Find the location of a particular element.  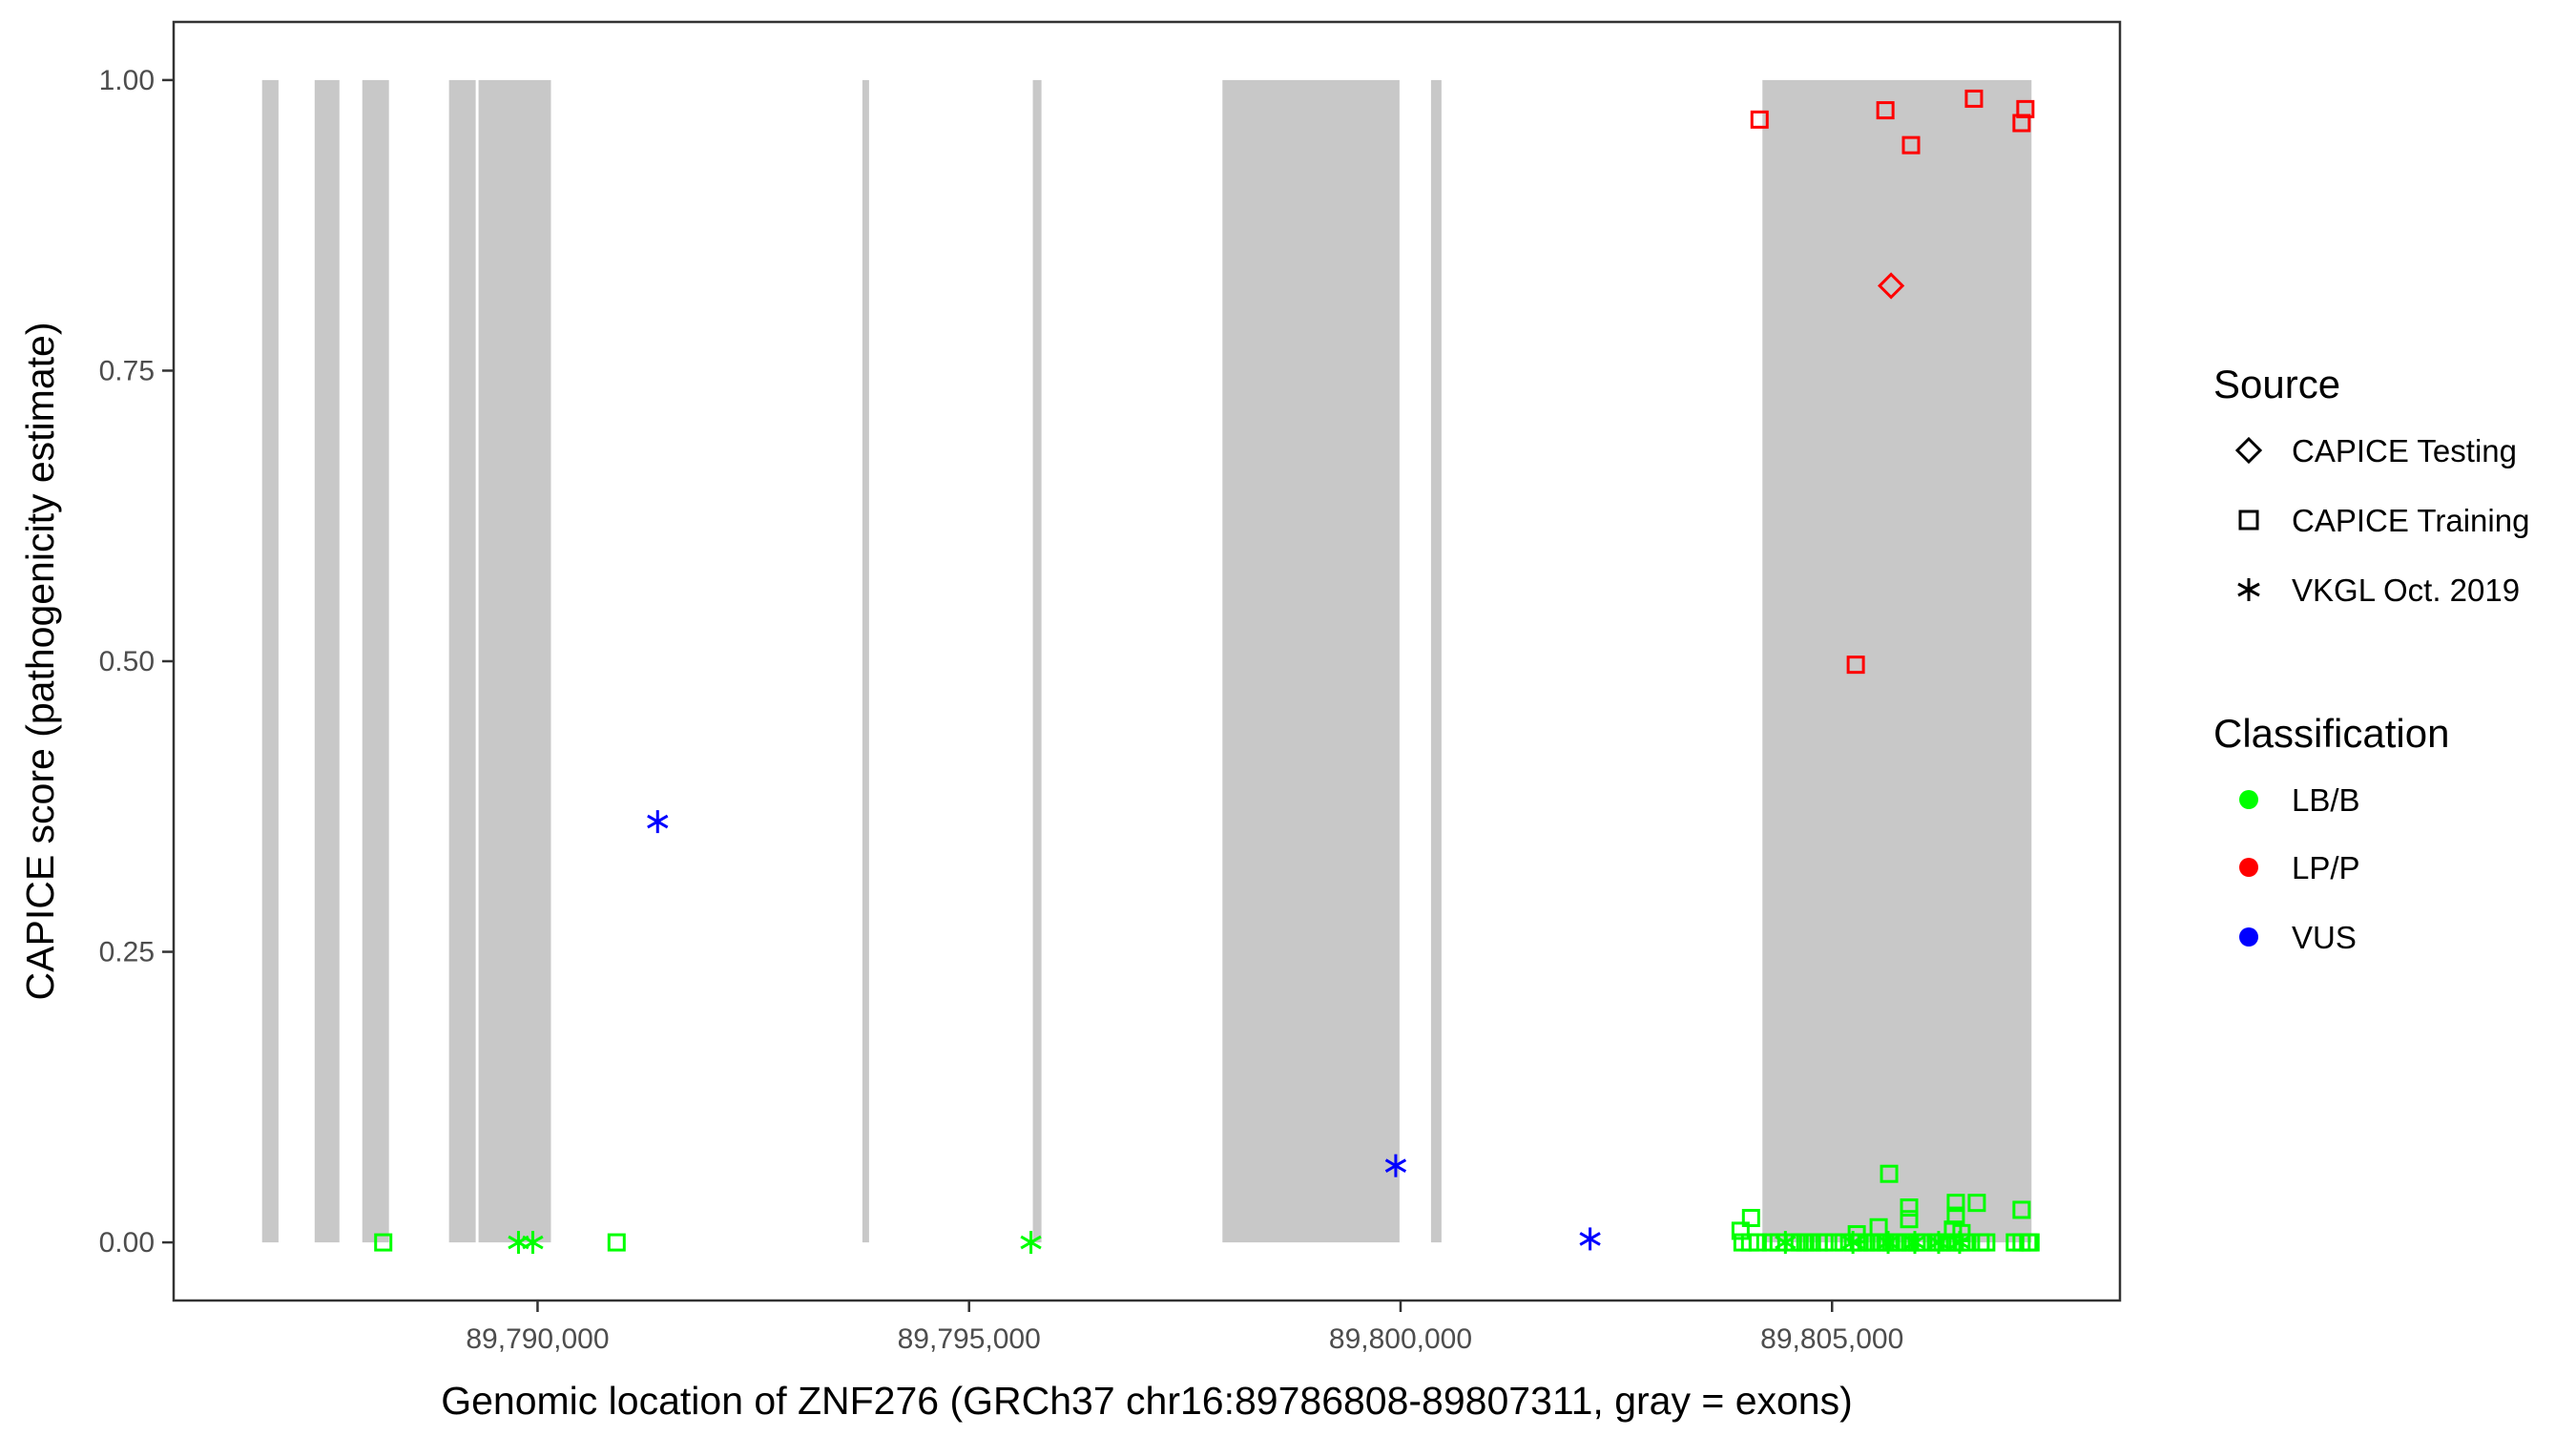

legend-label: VUS is located at coordinates (2324, 937).